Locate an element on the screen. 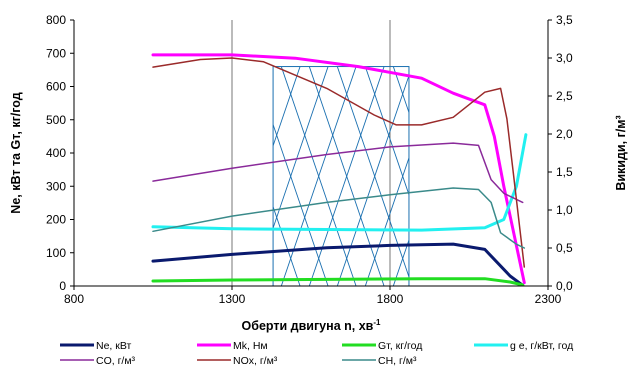 This screenshot has height=376, width=636. series-line-ch is located at coordinates (339, 218).